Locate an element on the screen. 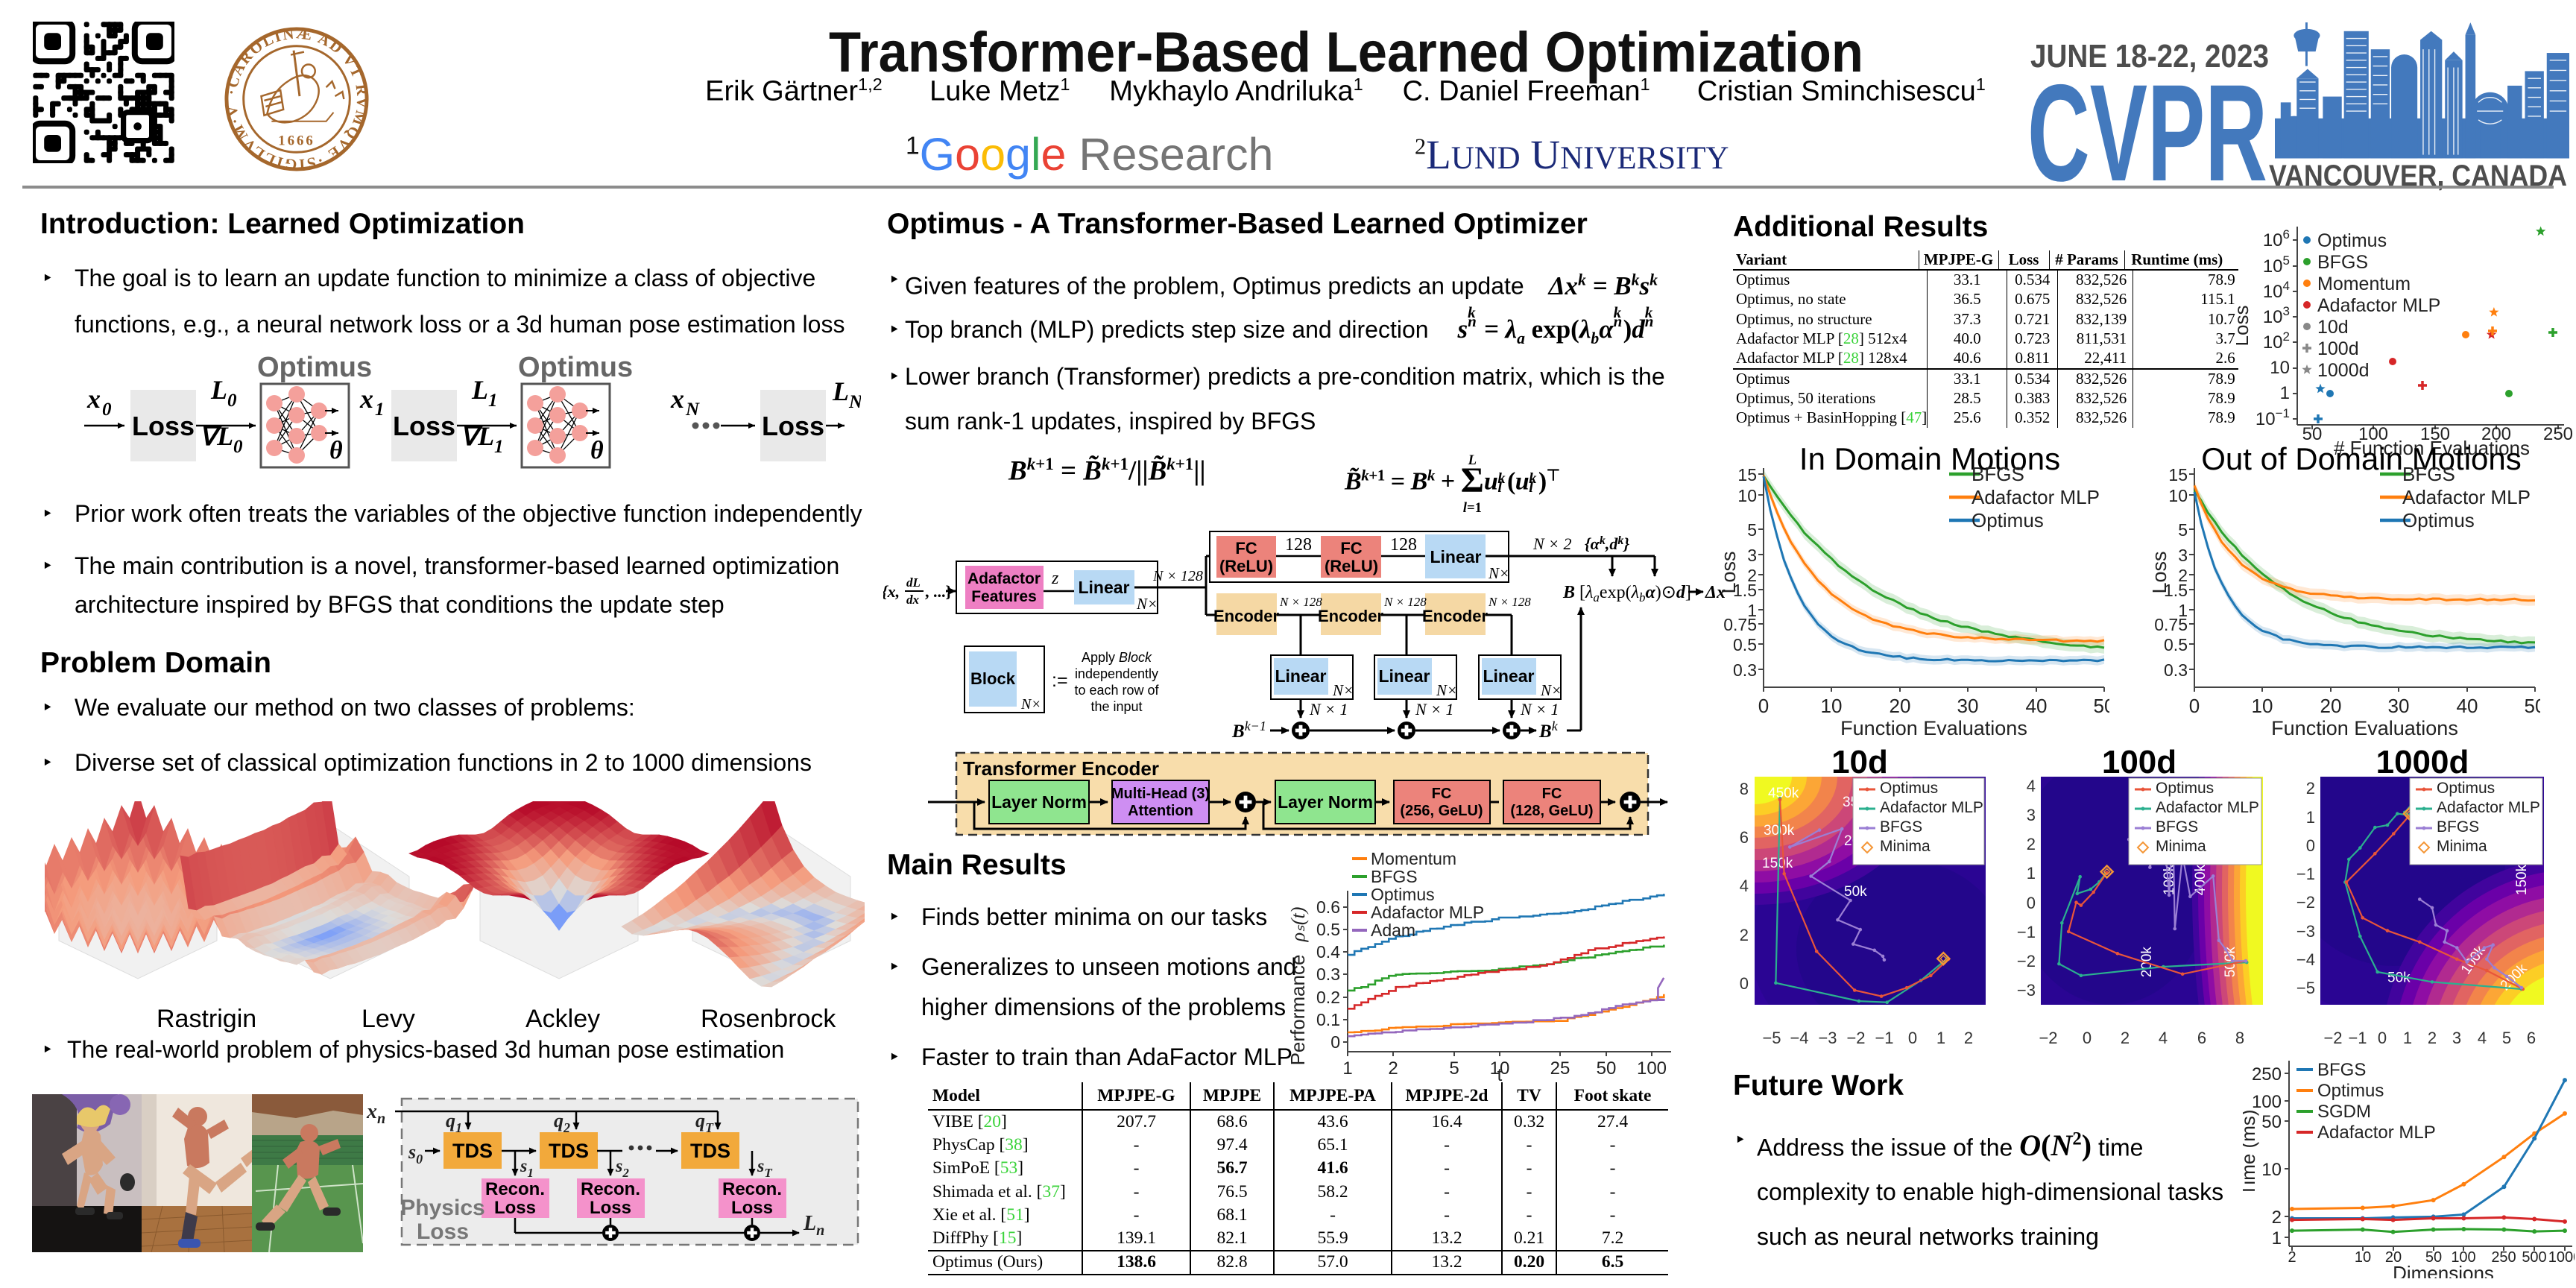  svg-text: 100 is located at coordinates (2463, 1257).